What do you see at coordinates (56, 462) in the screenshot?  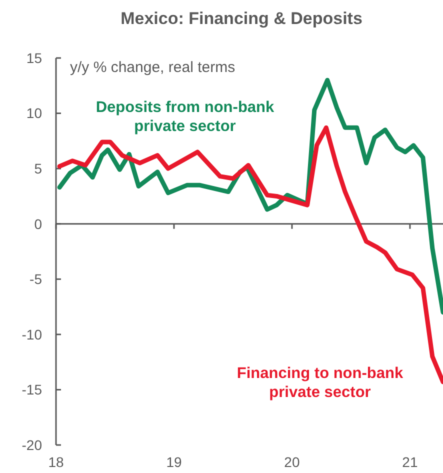 I see `x-tick-label: 18` at bounding box center [56, 462].